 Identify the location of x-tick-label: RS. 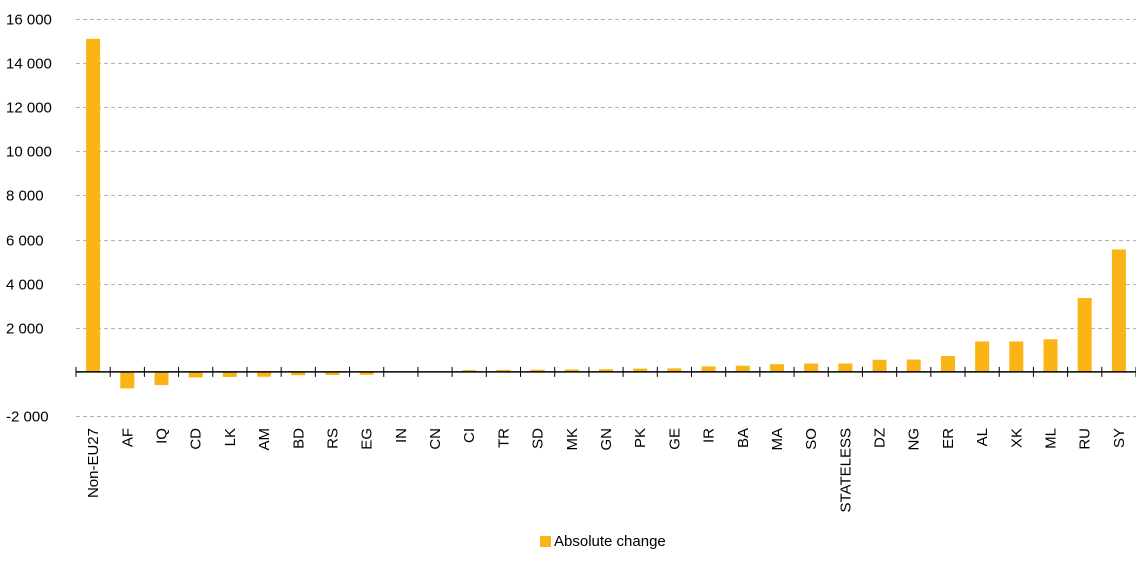
(332, 438).